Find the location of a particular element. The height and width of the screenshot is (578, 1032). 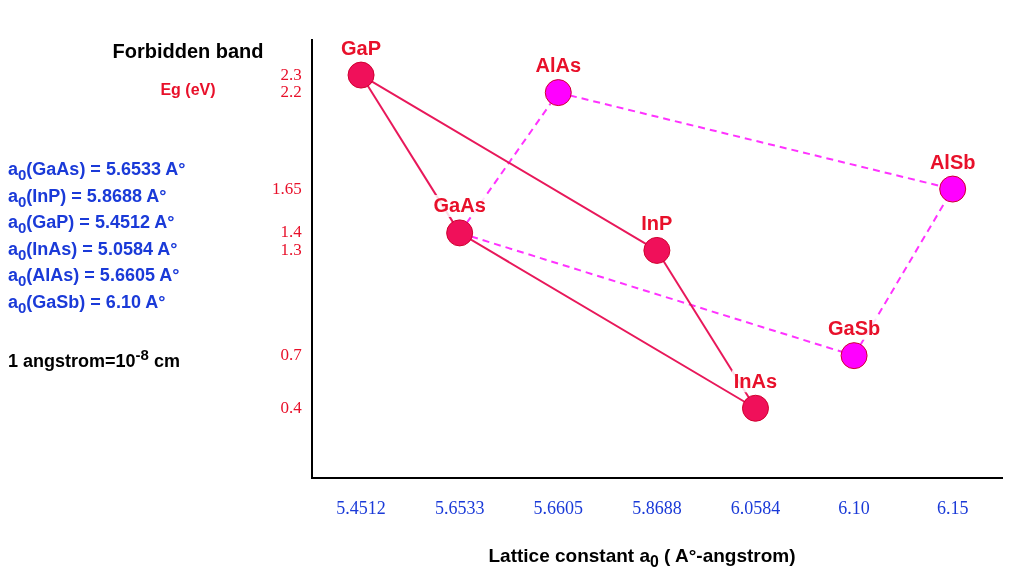

y-tick-label: 0.4 is located at coordinates (291, 407).